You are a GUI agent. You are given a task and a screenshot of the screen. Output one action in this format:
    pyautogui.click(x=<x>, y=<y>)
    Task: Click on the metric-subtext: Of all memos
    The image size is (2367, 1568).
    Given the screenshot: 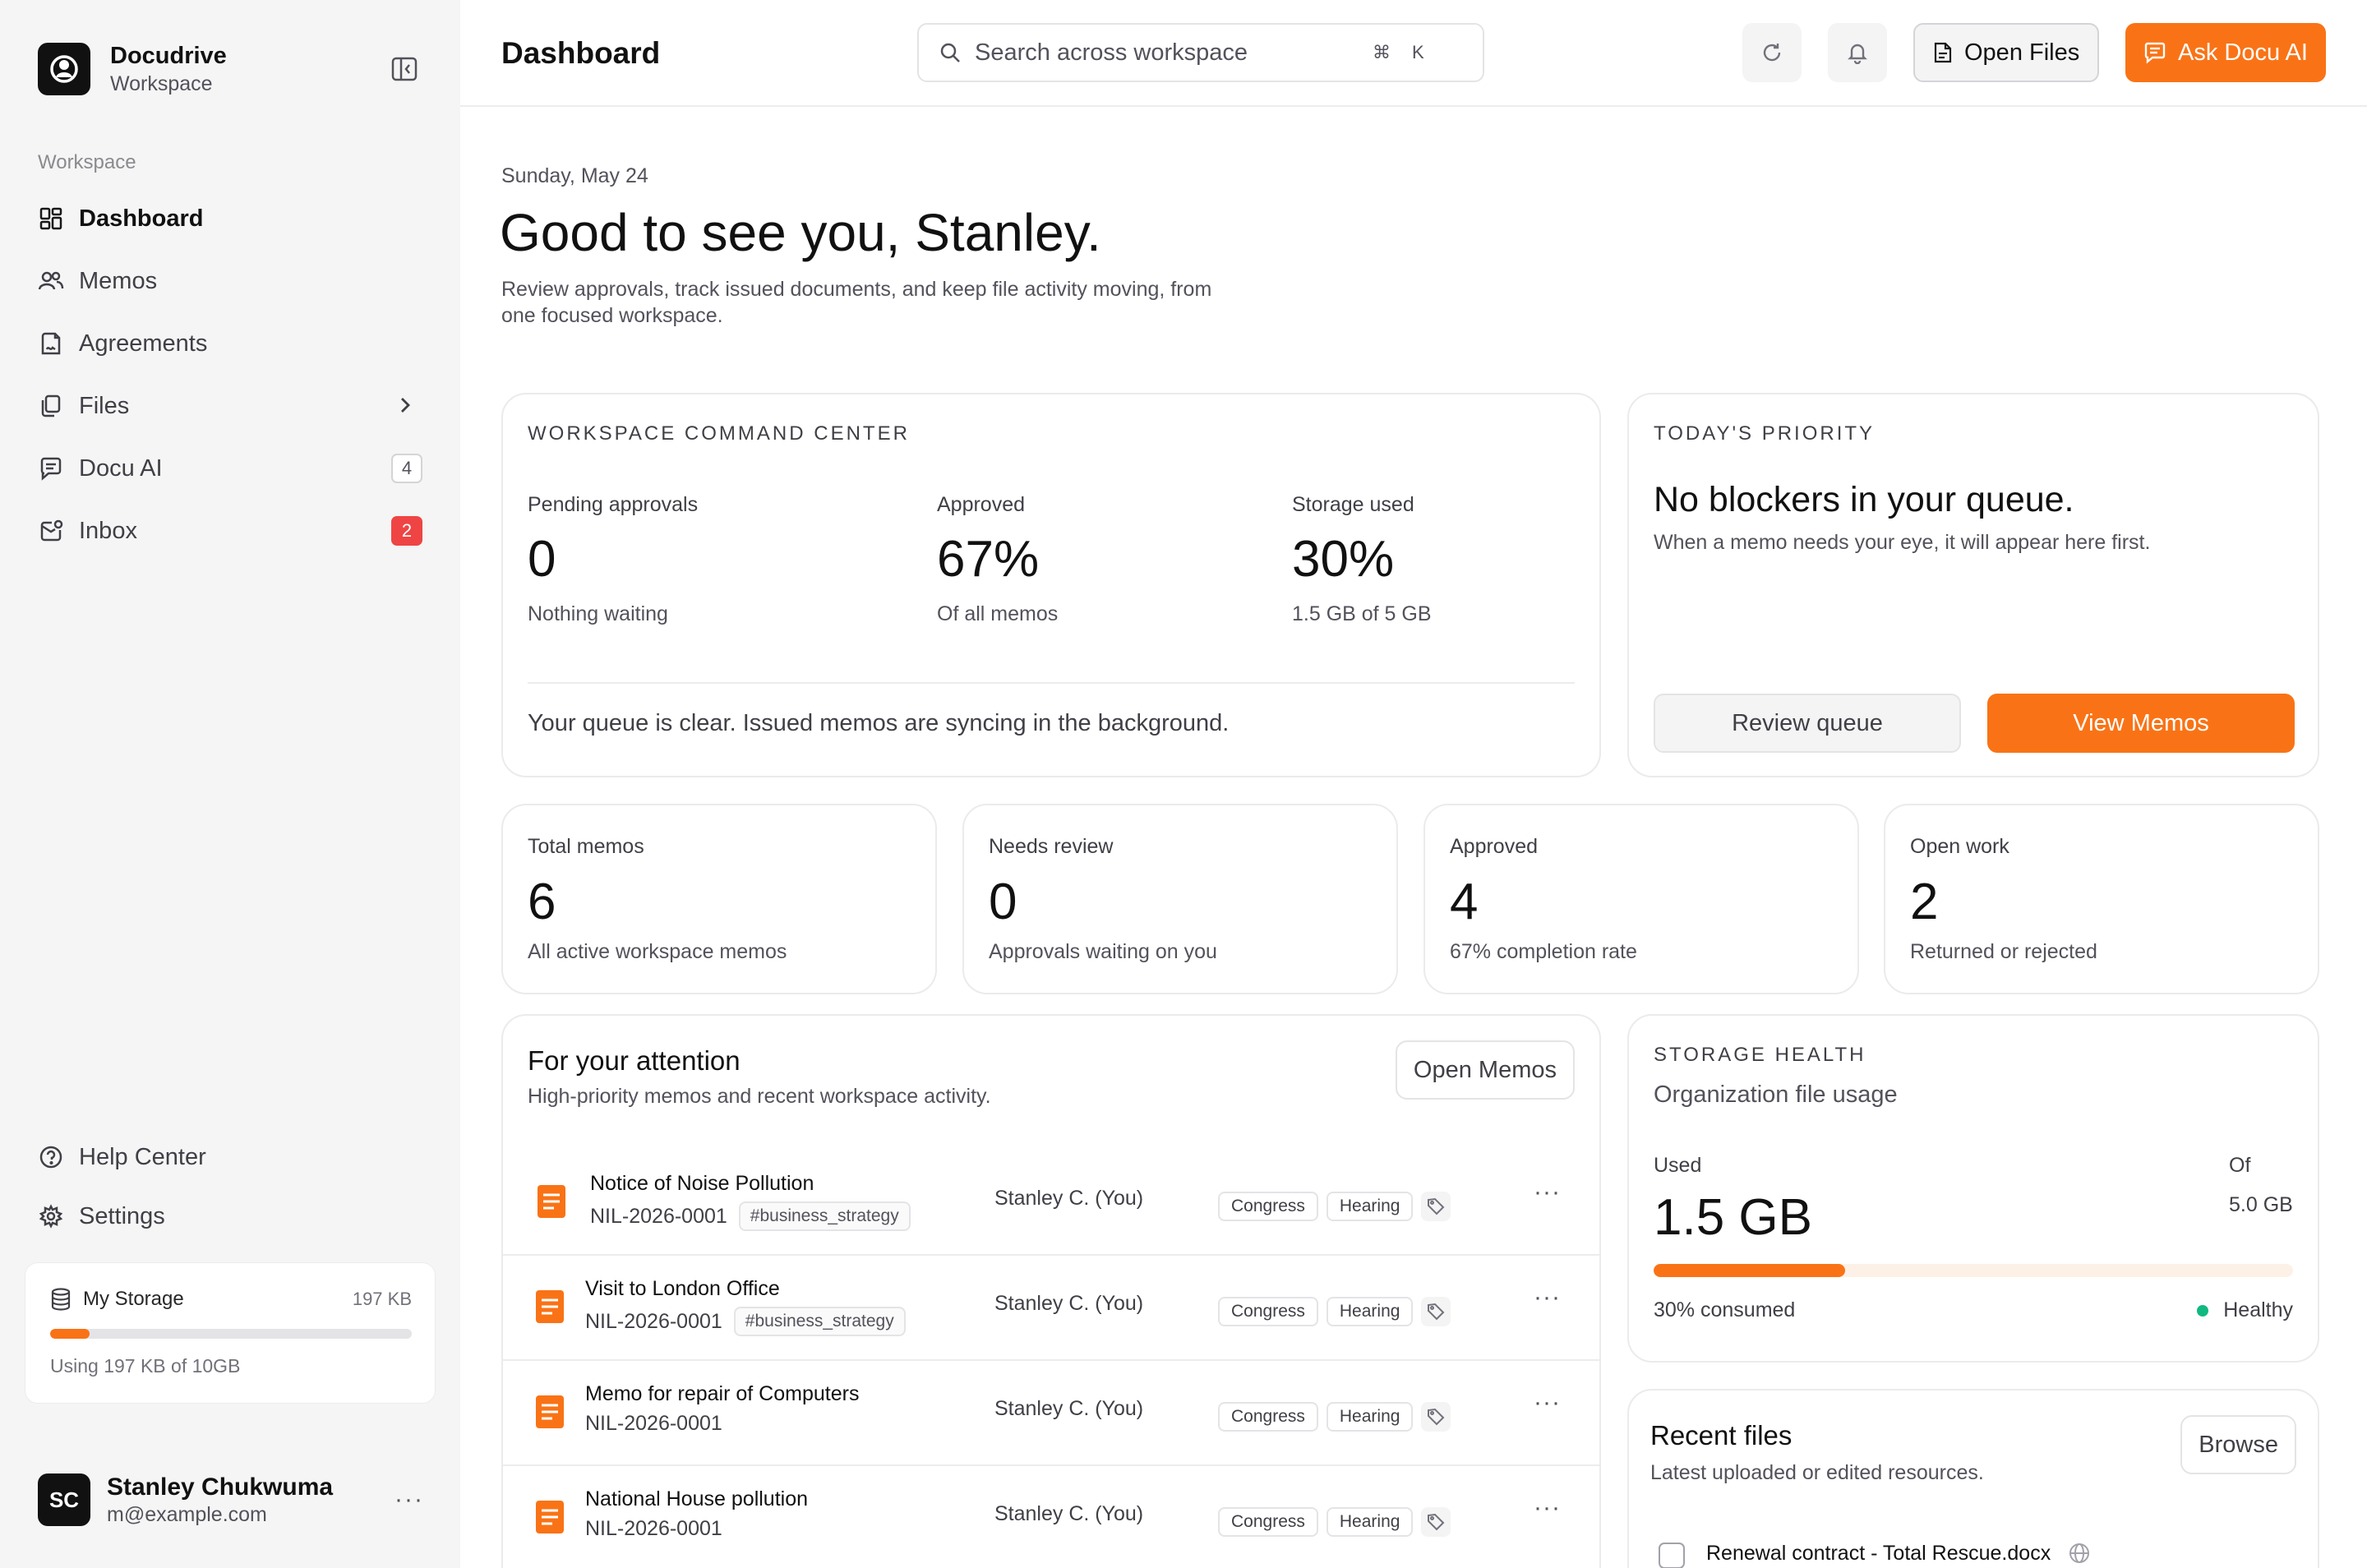 What is the action you would take?
    pyautogui.click(x=998, y=613)
    